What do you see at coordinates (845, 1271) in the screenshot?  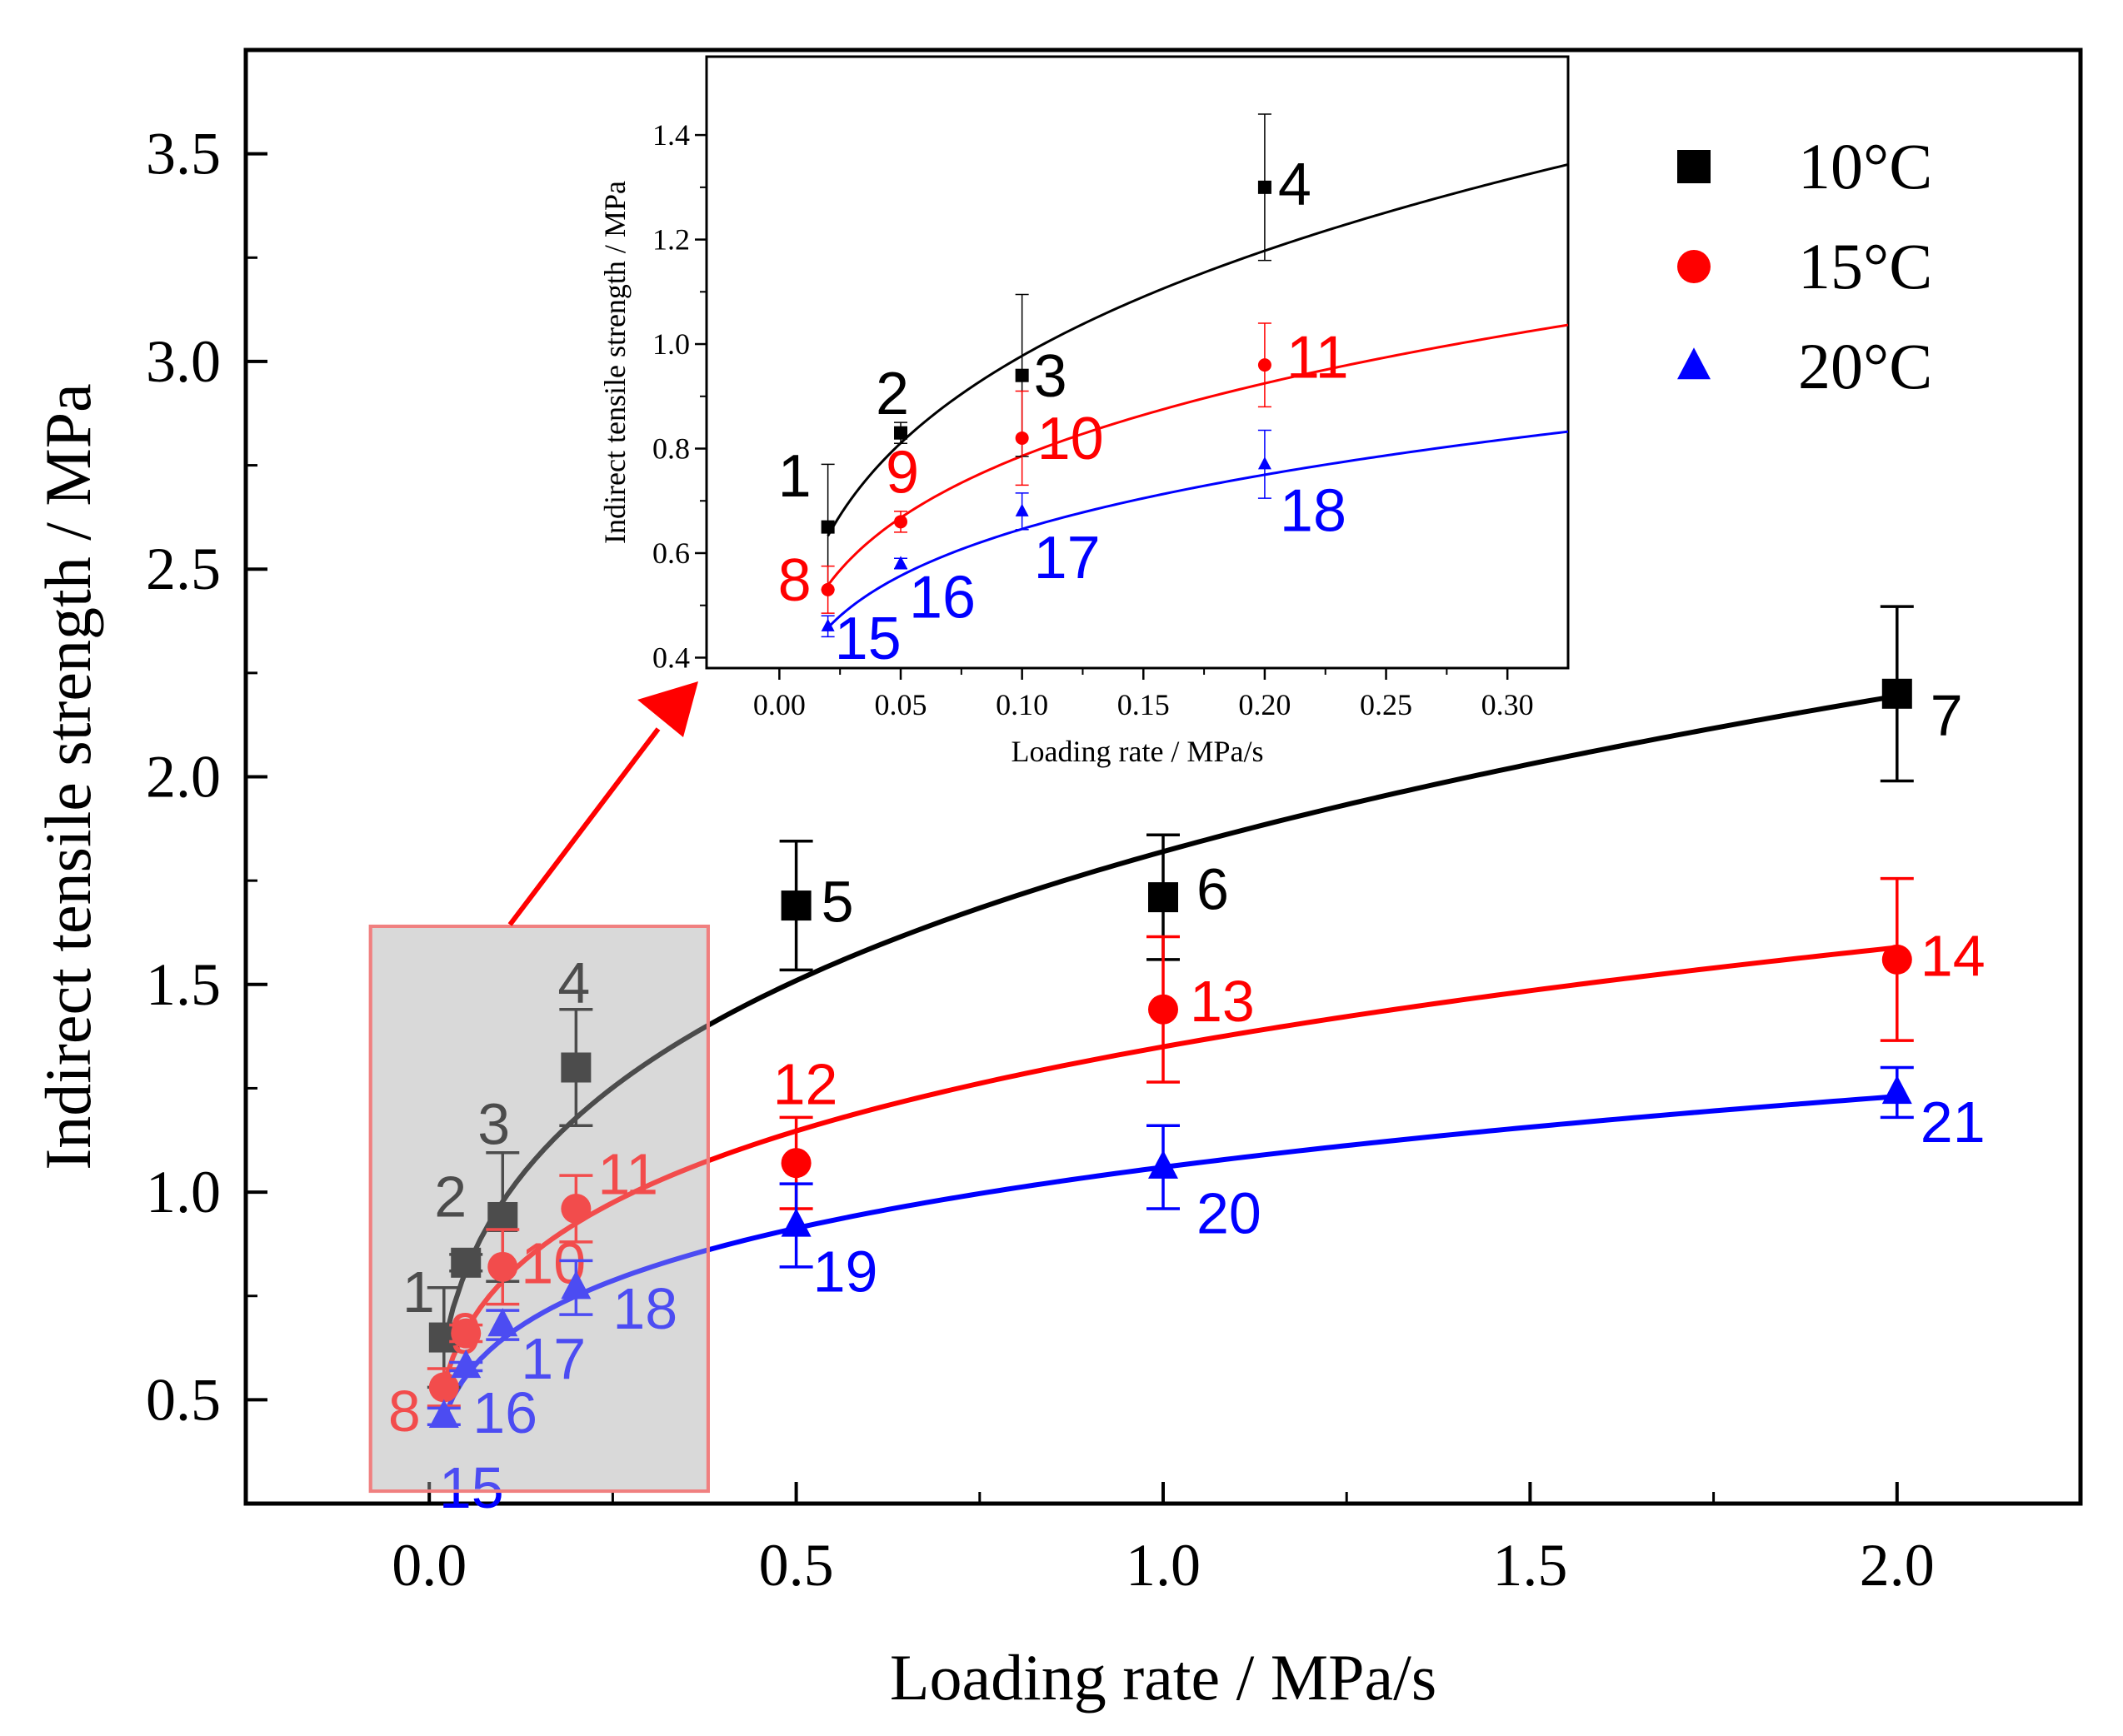 I see `data-label-20c: 19` at bounding box center [845, 1271].